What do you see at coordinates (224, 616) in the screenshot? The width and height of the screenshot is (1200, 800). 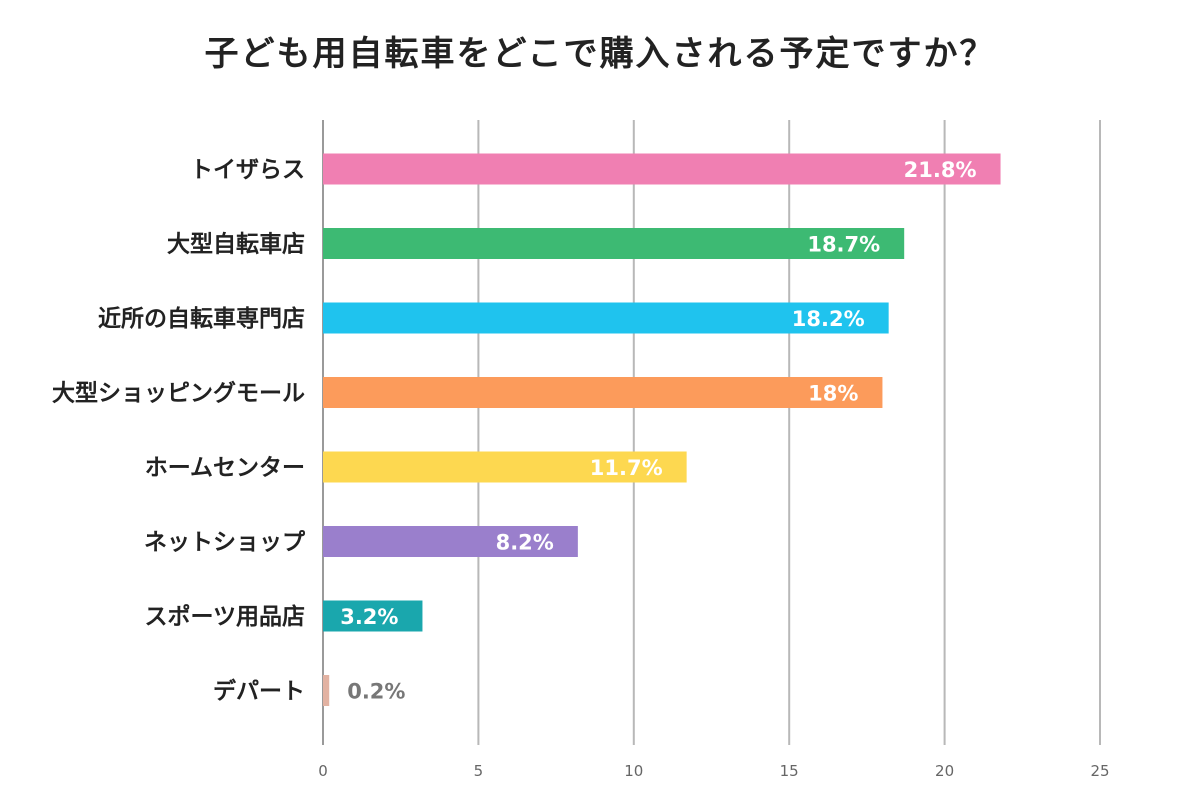 I see `category-label-6: スポーツ用品店` at bounding box center [224, 616].